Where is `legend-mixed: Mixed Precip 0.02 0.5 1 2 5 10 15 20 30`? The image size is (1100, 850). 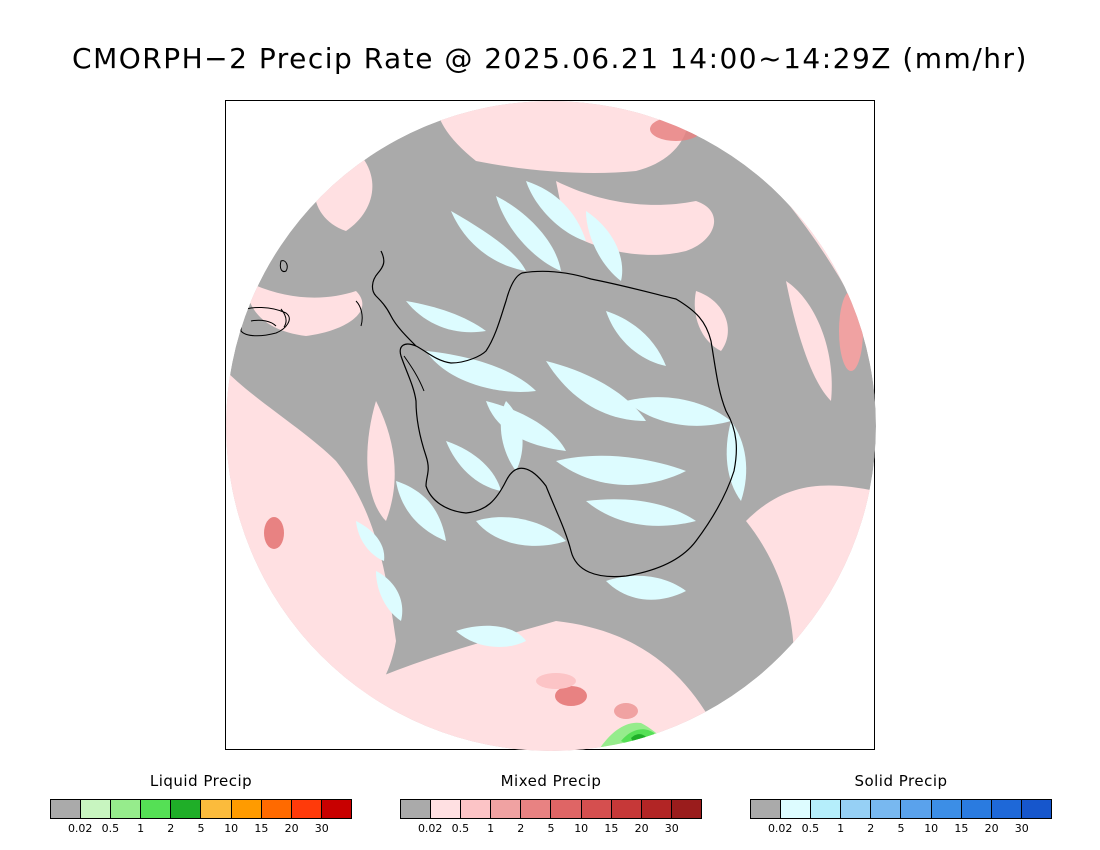
legend-mixed: Mixed Precip 0.02 0.5 1 2 5 10 15 20 30 is located at coordinates (551, 805).